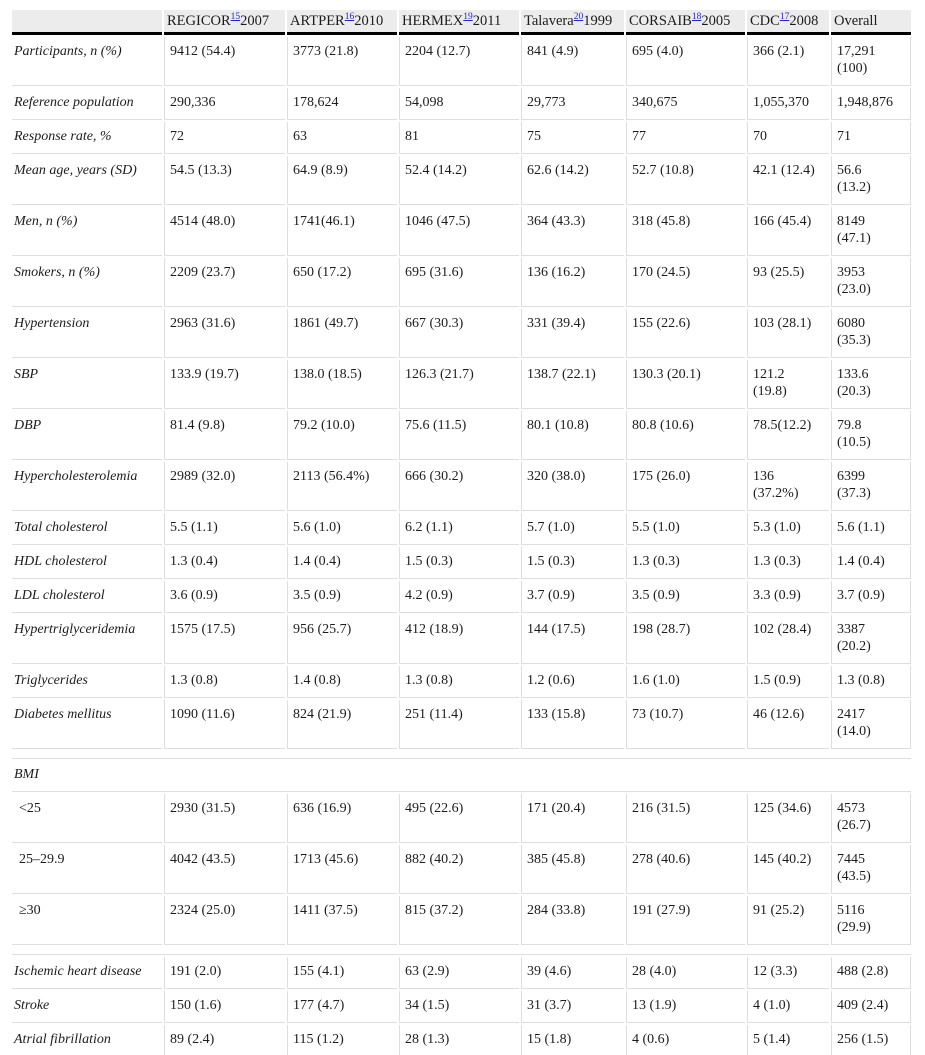  I want to click on reference-link: 18, so click(696, 17).